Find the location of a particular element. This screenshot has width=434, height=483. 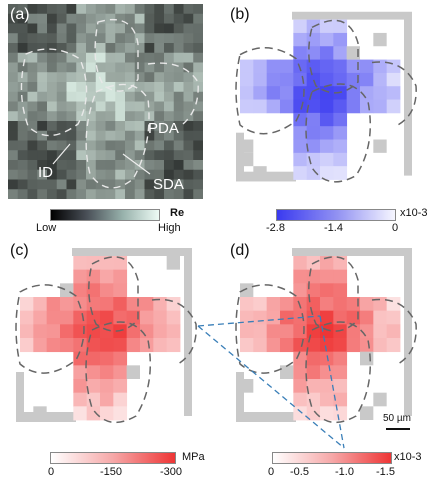

colorbar-c-unit: MPa is located at coordinates (193, 457).